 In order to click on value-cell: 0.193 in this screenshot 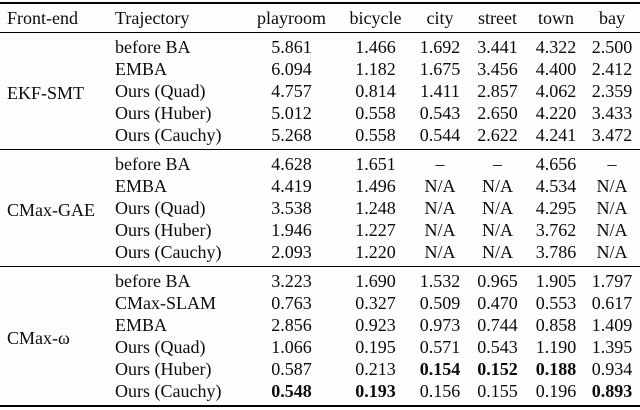, I will do `click(375, 391)`.